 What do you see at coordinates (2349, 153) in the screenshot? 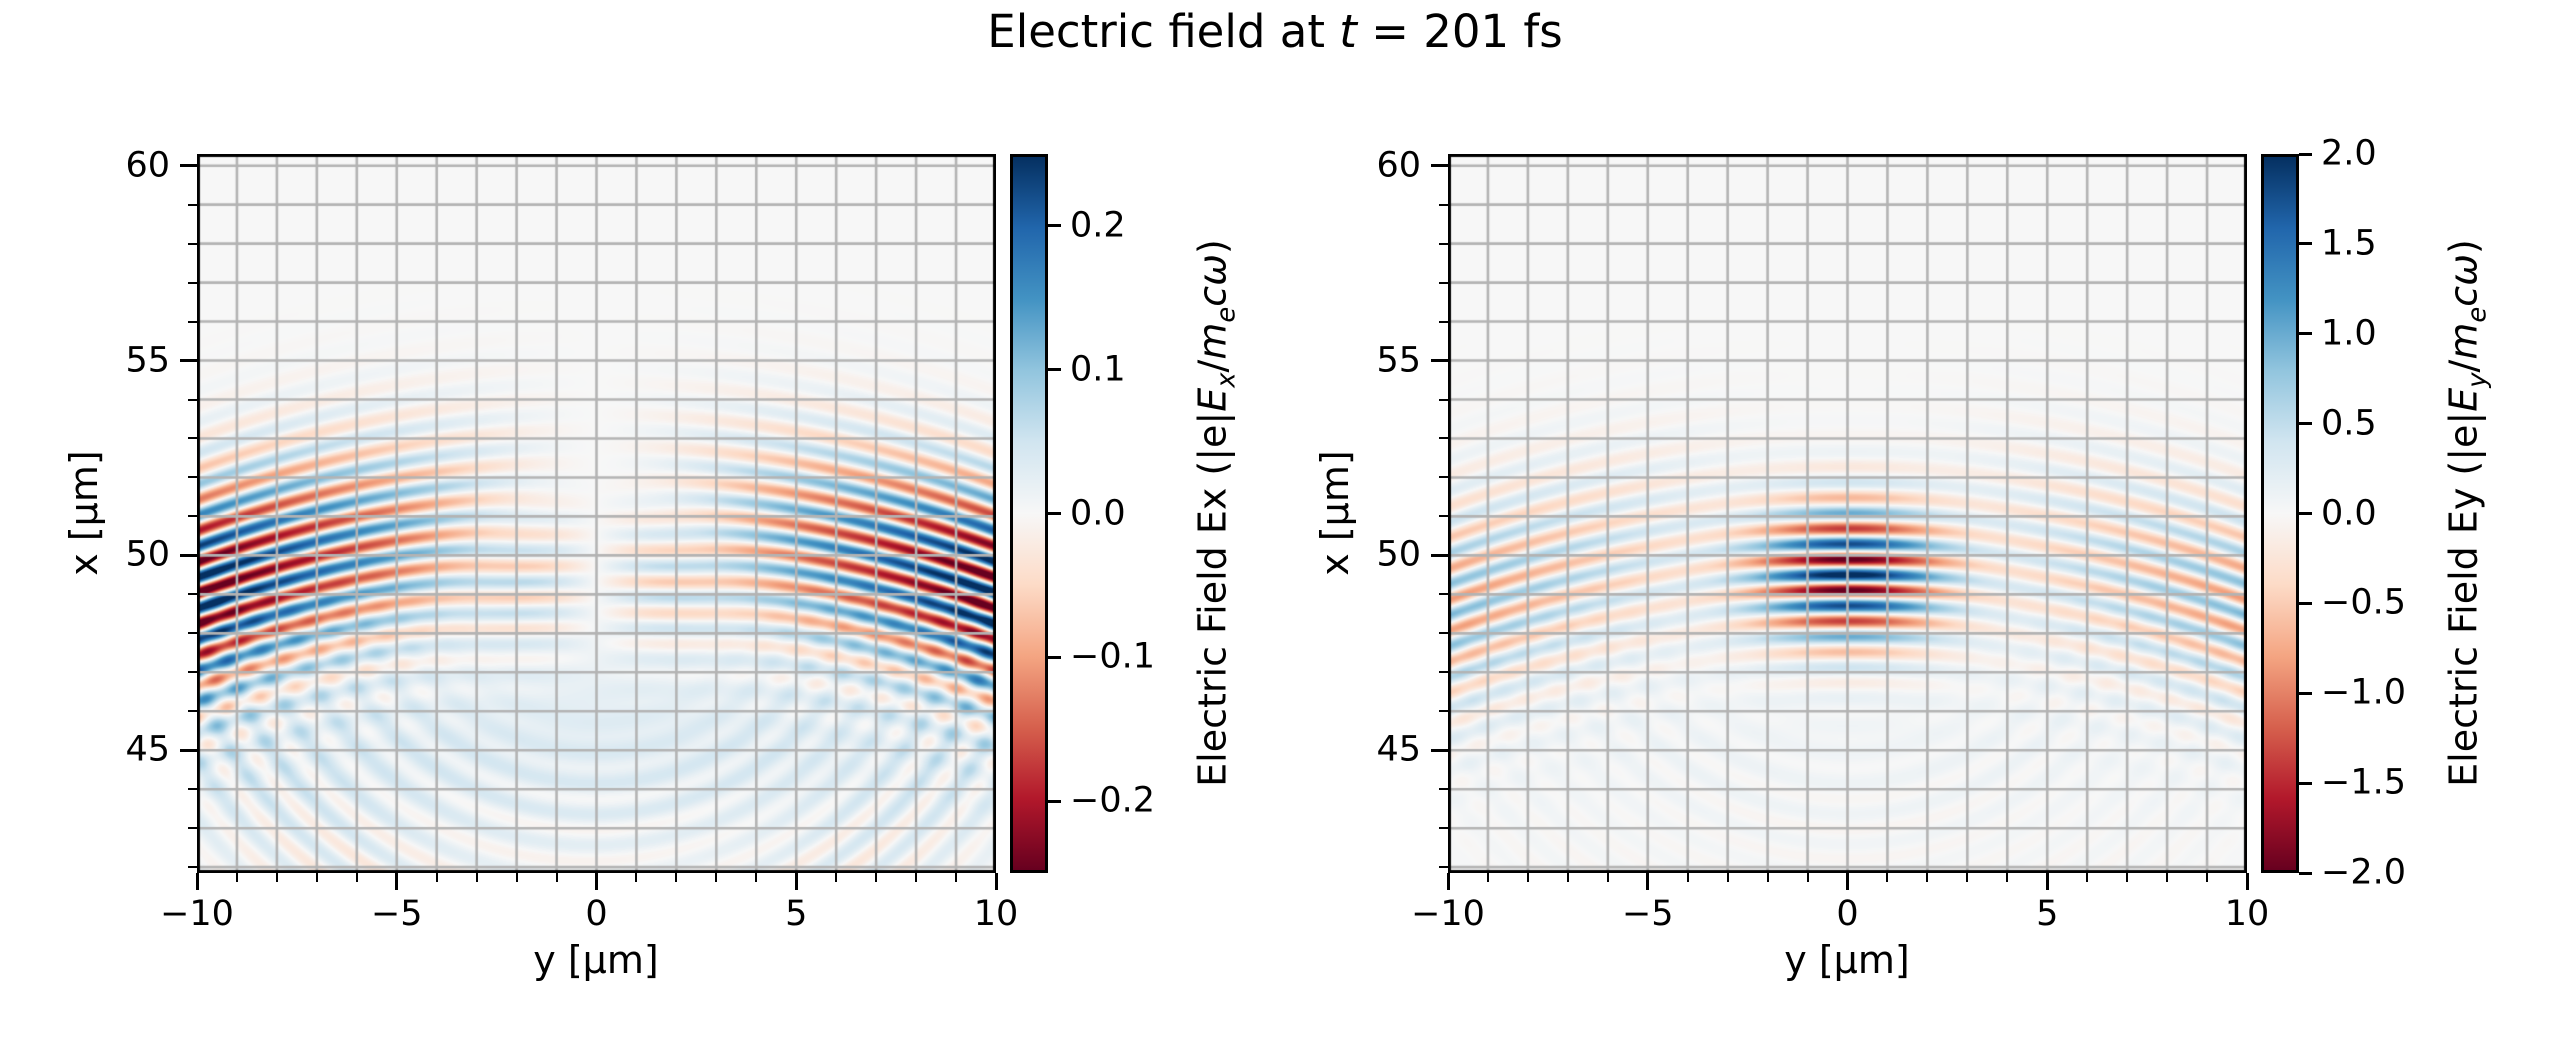
I see `colorbar-tick-label: 2.0` at bounding box center [2349, 153].